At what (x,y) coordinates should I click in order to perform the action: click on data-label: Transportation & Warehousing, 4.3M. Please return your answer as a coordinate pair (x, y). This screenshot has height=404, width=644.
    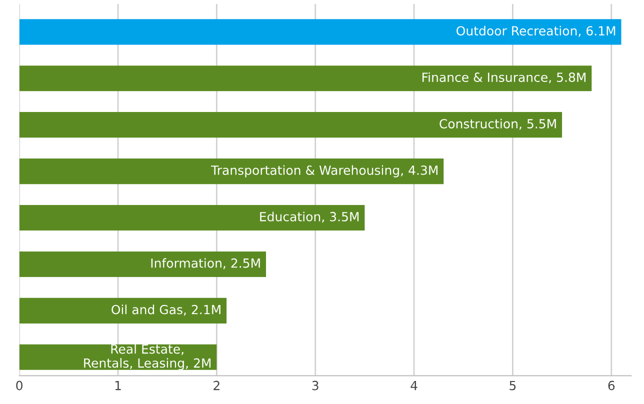
    Looking at the image, I should click on (324, 171).